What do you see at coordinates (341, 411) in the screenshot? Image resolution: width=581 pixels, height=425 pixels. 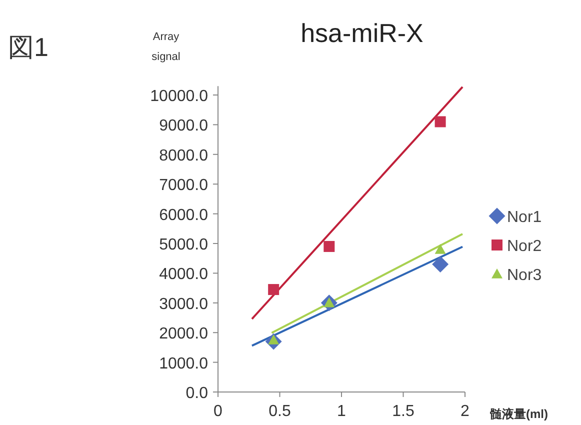 I see `x-tick-label: 1` at bounding box center [341, 411].